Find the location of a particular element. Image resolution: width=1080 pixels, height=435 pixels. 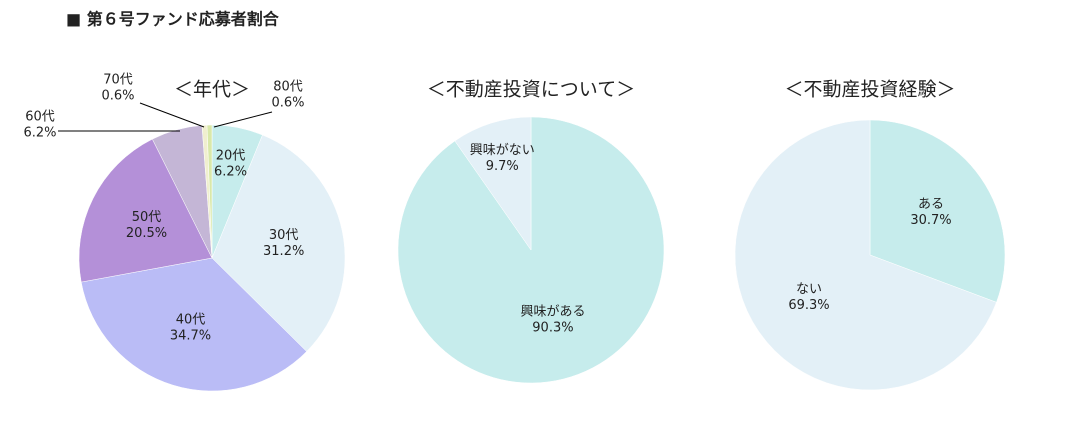

pie-title: ＜不動産投資について＞ is located at coordinates (531, 90).